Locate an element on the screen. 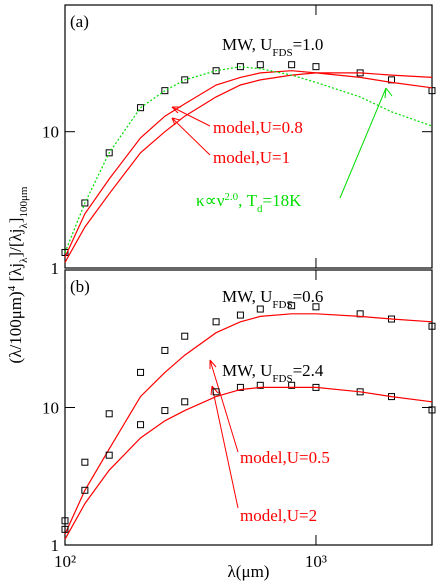 This screenshot has width=436, height=581. annotation: model,U=2 is located at coordinates (278, 515).